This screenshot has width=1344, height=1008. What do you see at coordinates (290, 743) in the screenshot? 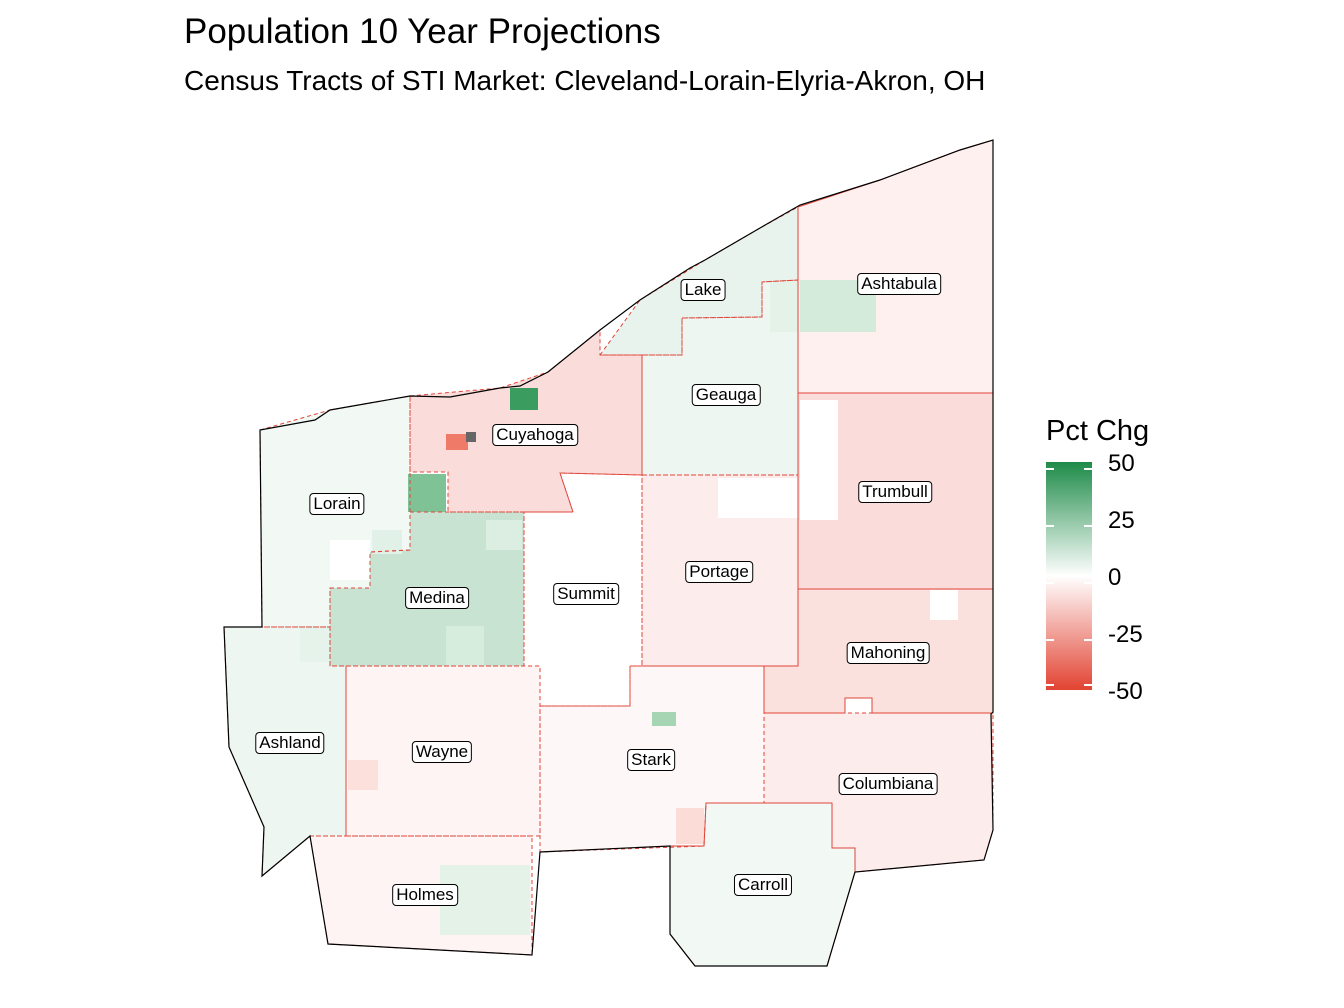
I see `county-label-ashland: Ashland` at bounding box center [290, 743].